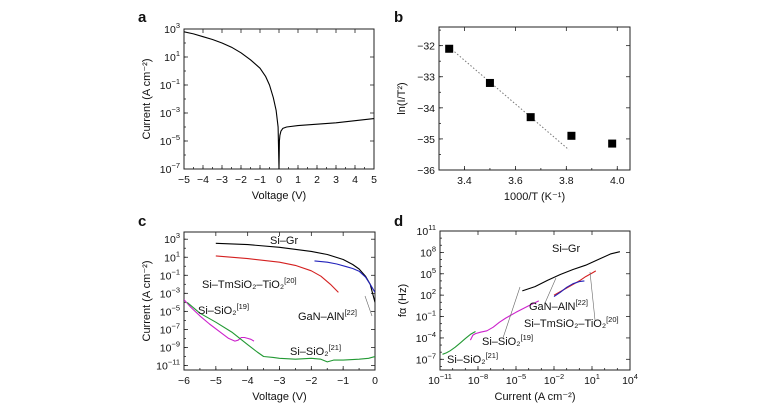 The height and width of the screenshot is (415, 772). What do you see at coordinates (630, 379) in the screenshot?
I see `x-tick-label: 10⁴` at bounding box center [630, 379].